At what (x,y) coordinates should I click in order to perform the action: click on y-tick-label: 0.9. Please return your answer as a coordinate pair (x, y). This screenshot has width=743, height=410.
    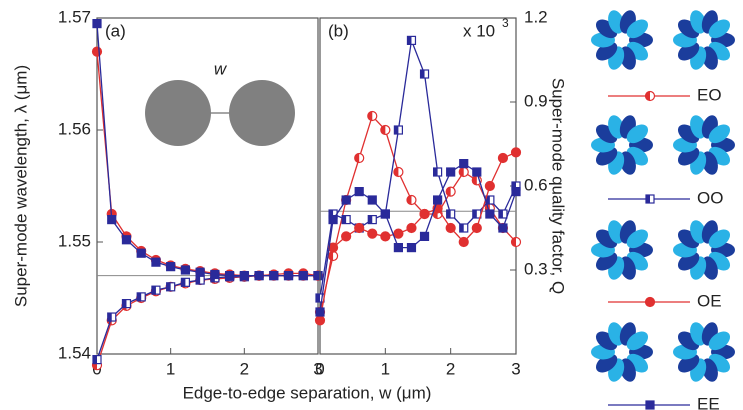
    Looking at the image, I should click on (536, 100).